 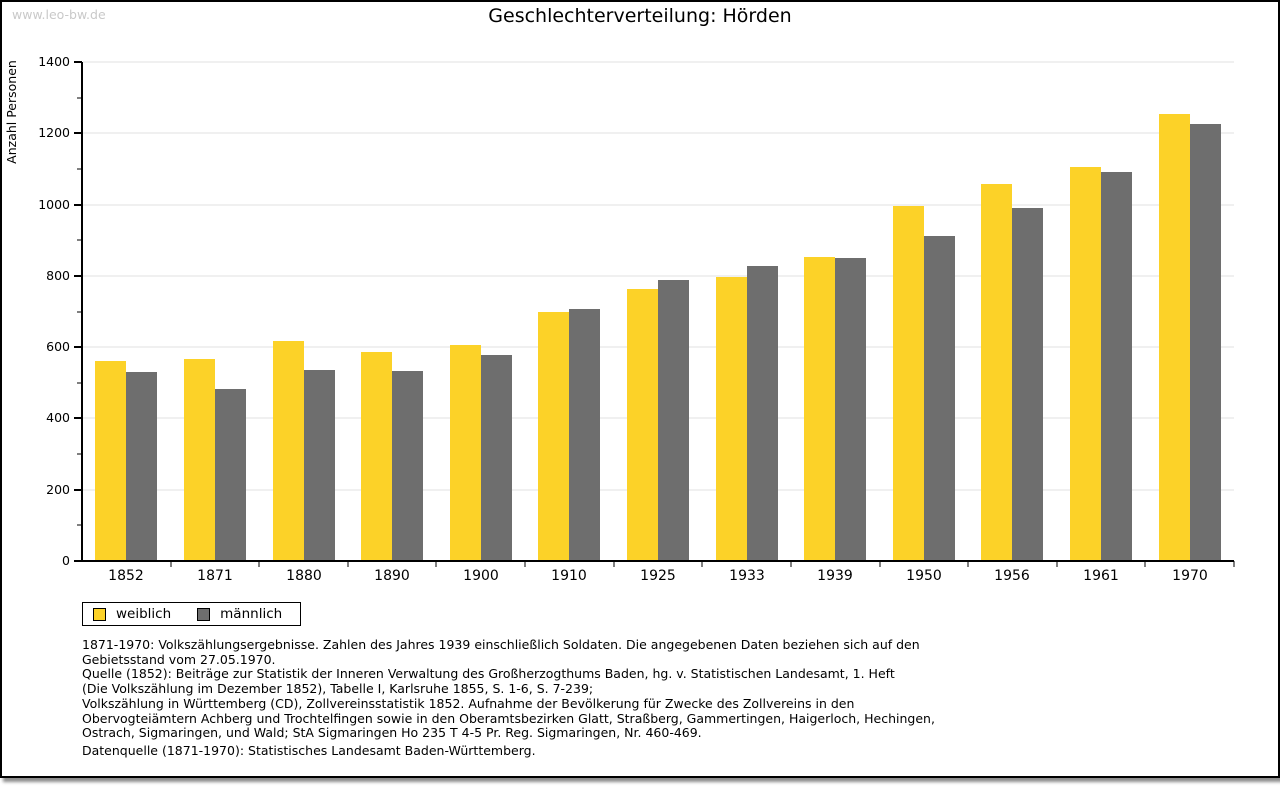 What do you see at coordinates (642, 425) in the screenshot?
I see `bar-weiblich-1925` at bounding box center [642, 425].